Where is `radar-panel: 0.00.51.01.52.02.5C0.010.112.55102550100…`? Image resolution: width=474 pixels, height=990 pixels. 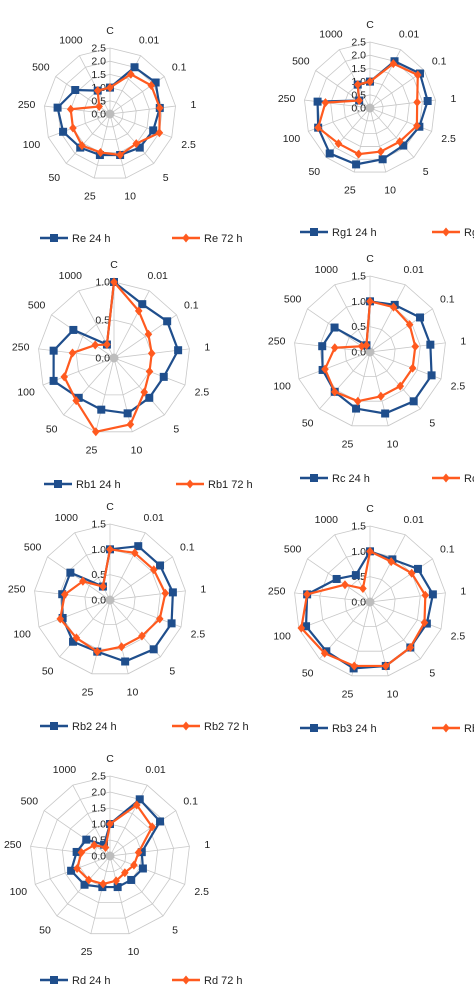 radar-panel: 0.00.51.01.52.02.5C0.010.112.55102550100… is located at coordinates (376, 129).